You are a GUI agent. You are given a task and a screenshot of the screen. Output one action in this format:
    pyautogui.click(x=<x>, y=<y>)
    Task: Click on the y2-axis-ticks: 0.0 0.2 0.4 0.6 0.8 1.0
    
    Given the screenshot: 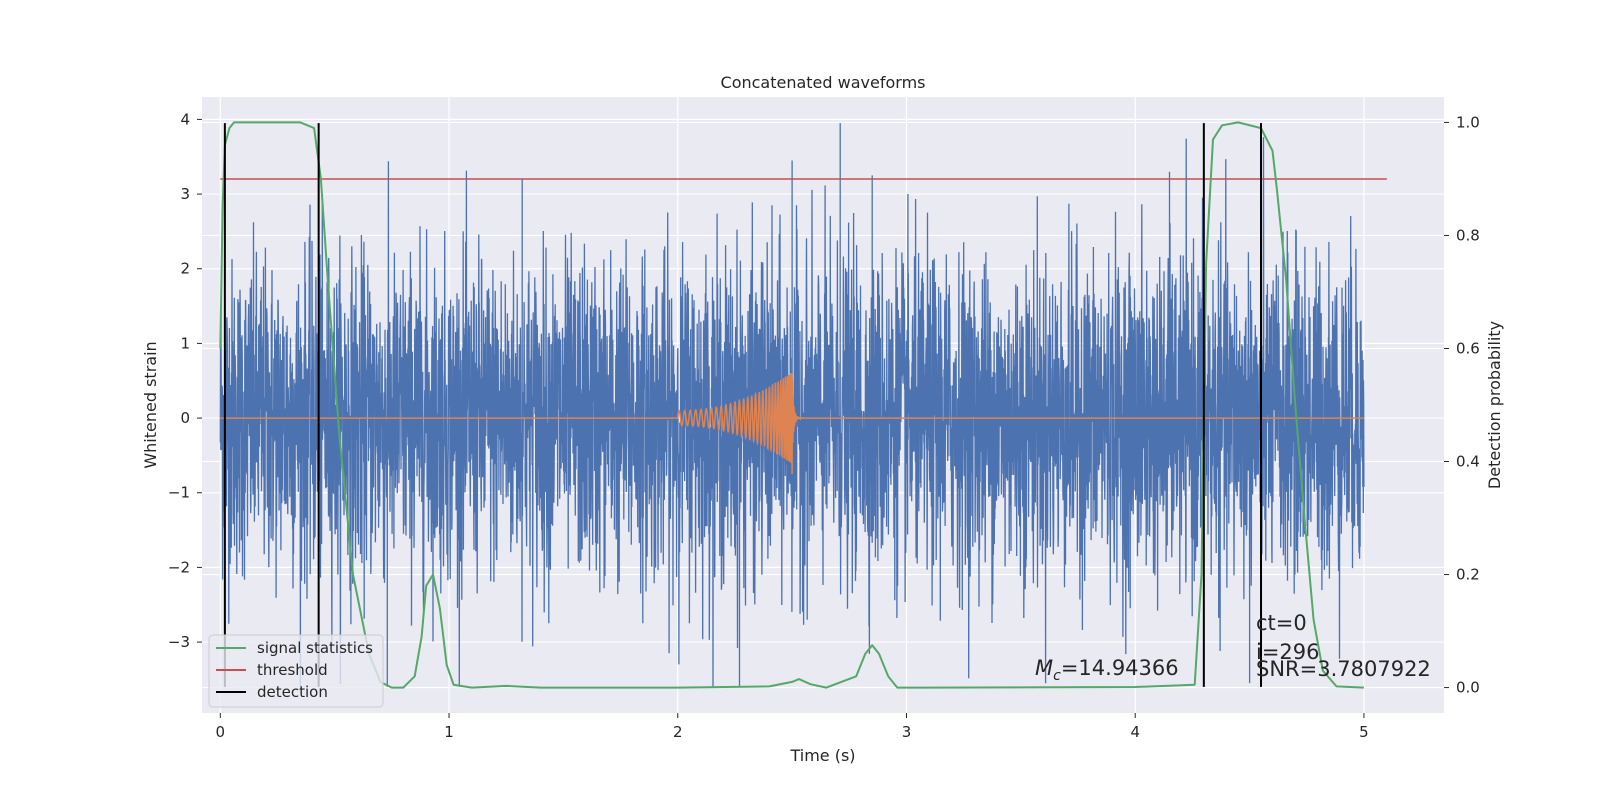 What is the action you would take?
    pyautogui.click(x=1462, y=405)
    